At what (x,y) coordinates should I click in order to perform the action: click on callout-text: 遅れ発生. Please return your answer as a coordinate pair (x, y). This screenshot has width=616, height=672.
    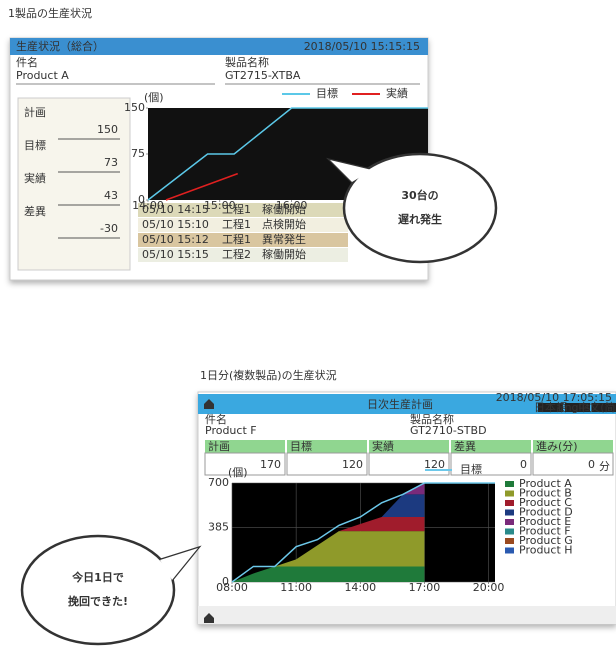
    Looking at the image, I should click on (420, 219).